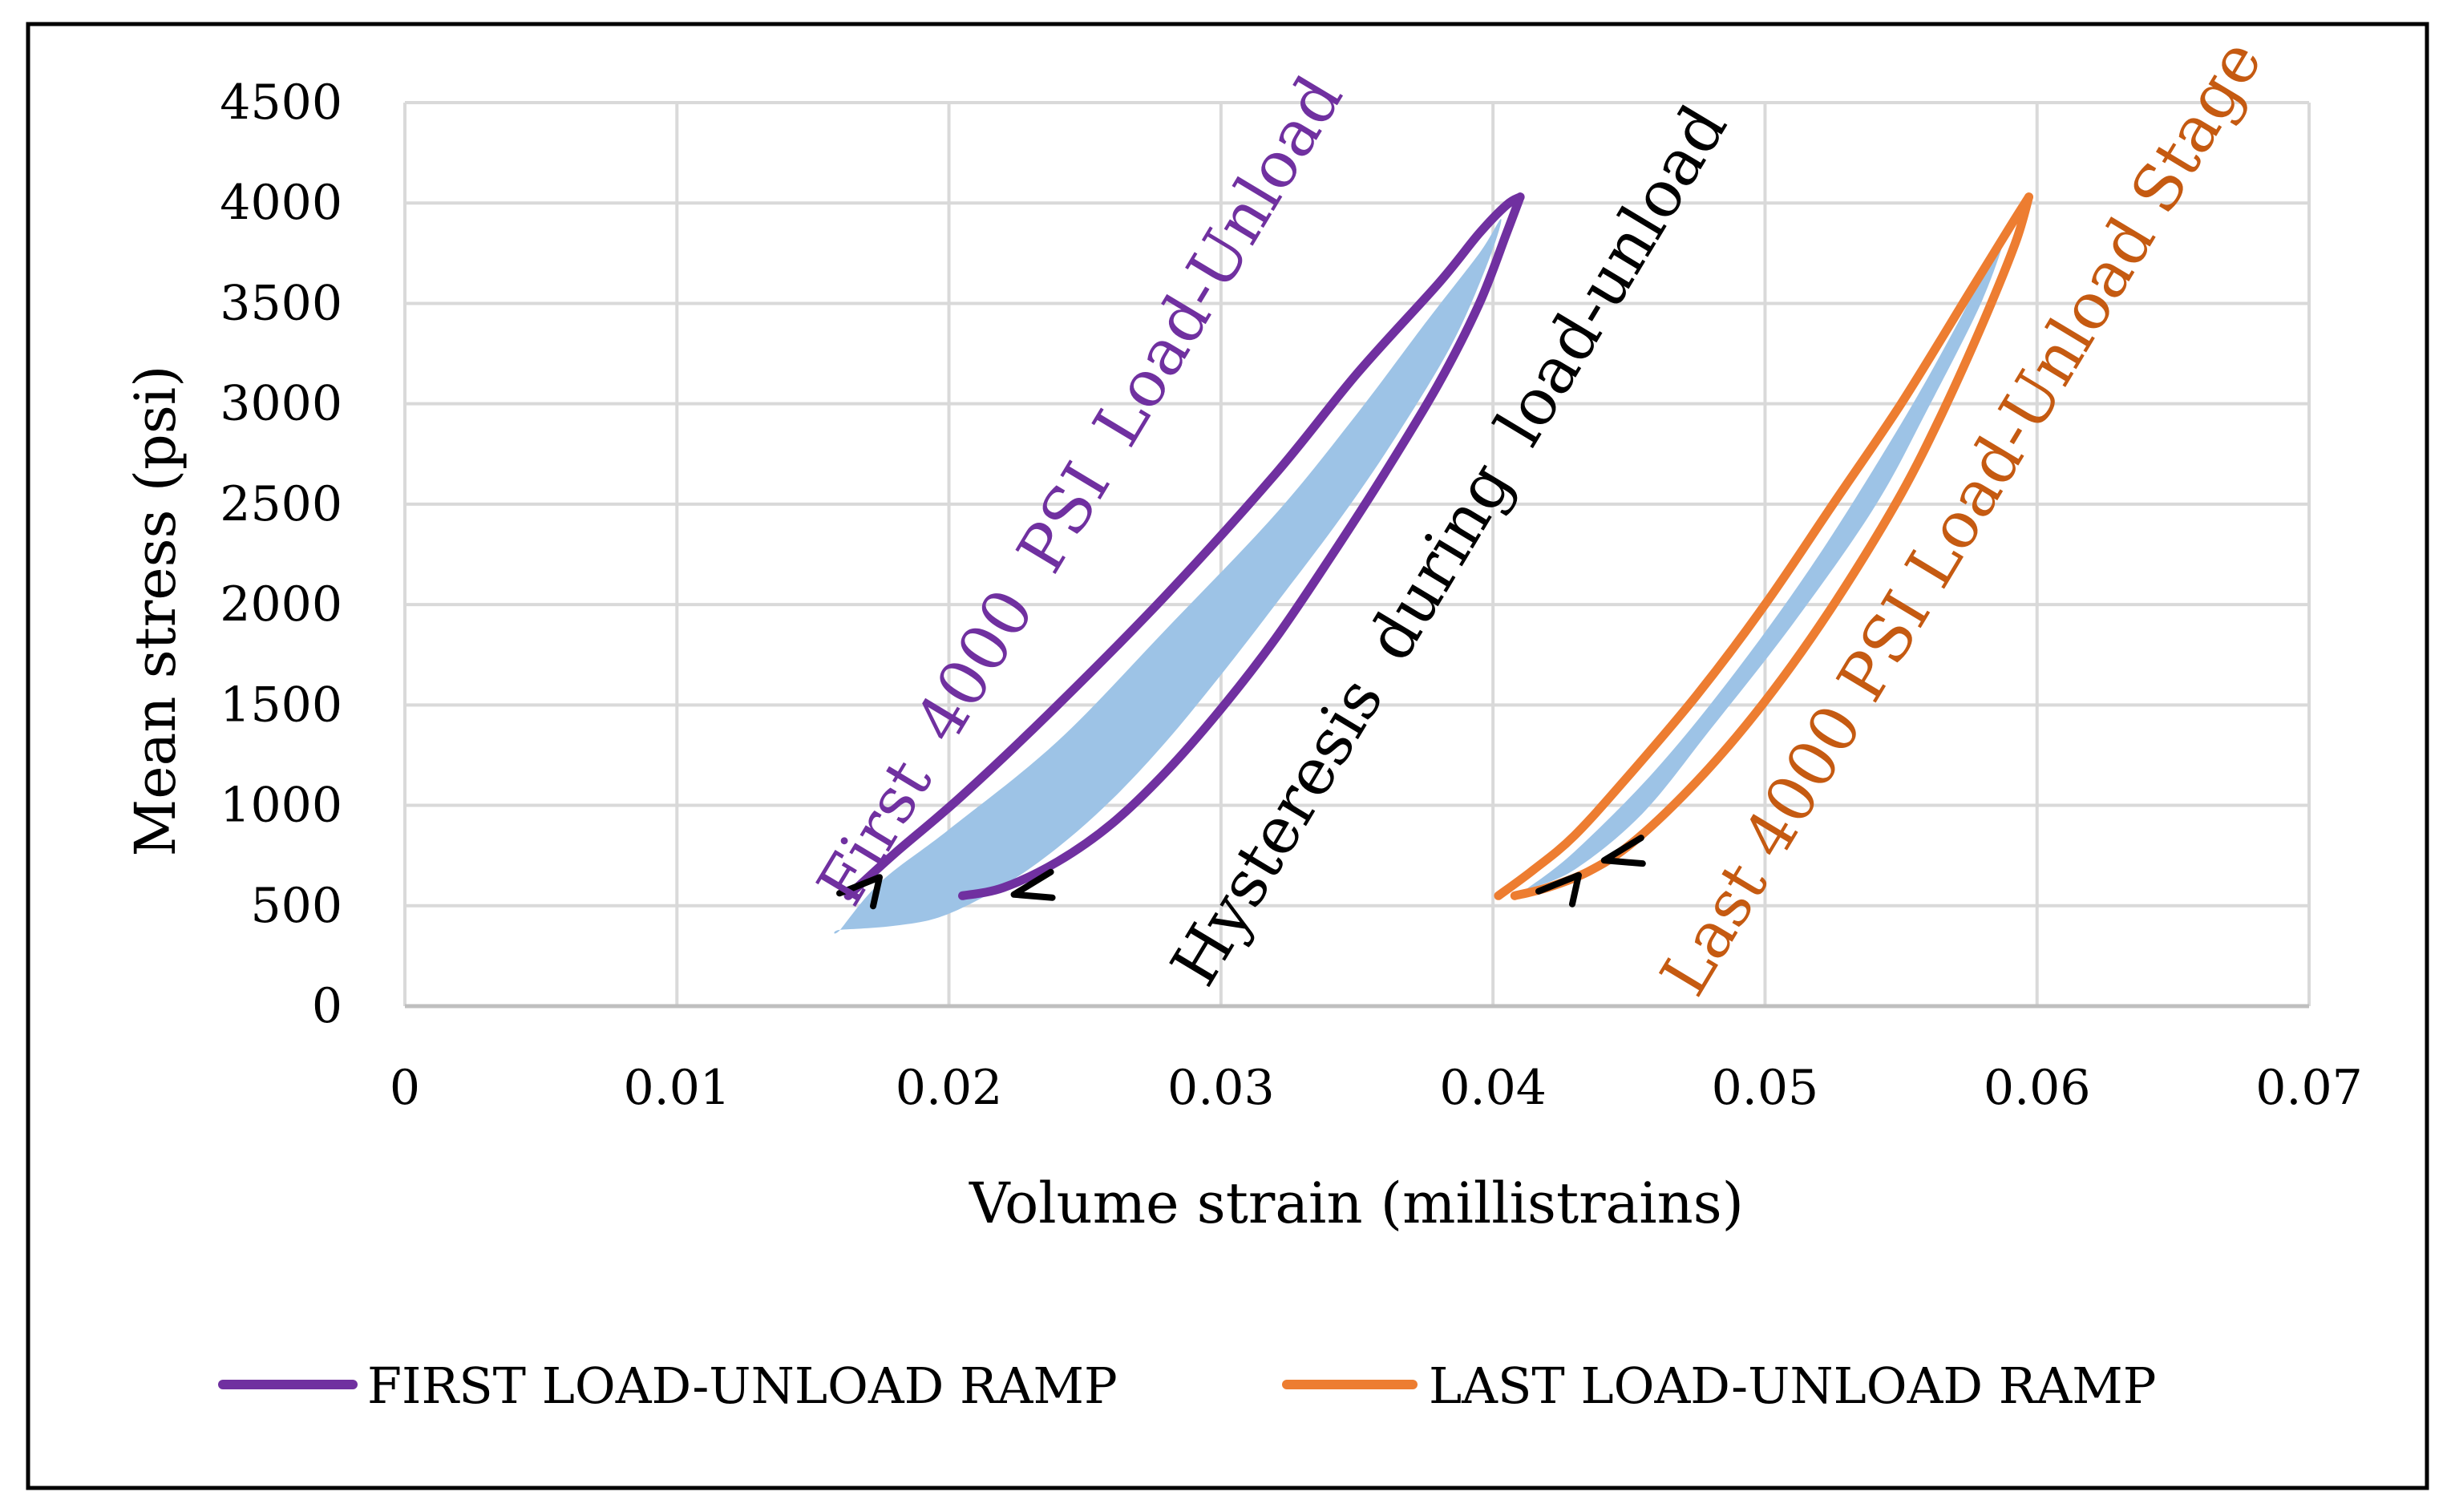  I want to click on y-tick-label: 500, so click(296, 906).